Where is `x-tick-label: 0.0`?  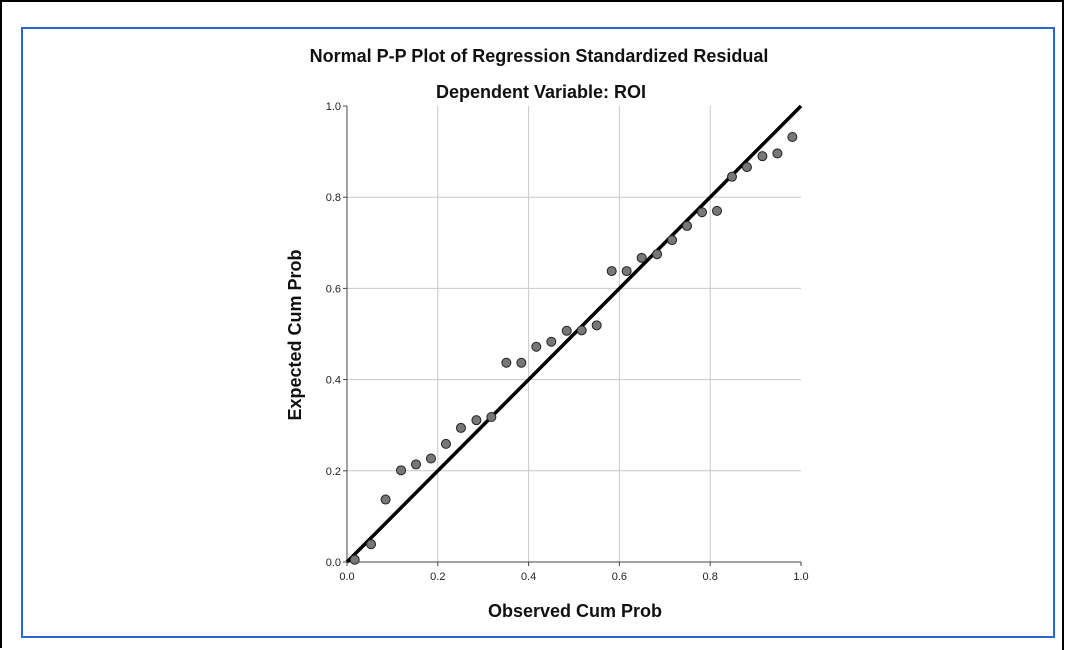 x-tick-label: 0.0 is located at coordinates (346, 577).